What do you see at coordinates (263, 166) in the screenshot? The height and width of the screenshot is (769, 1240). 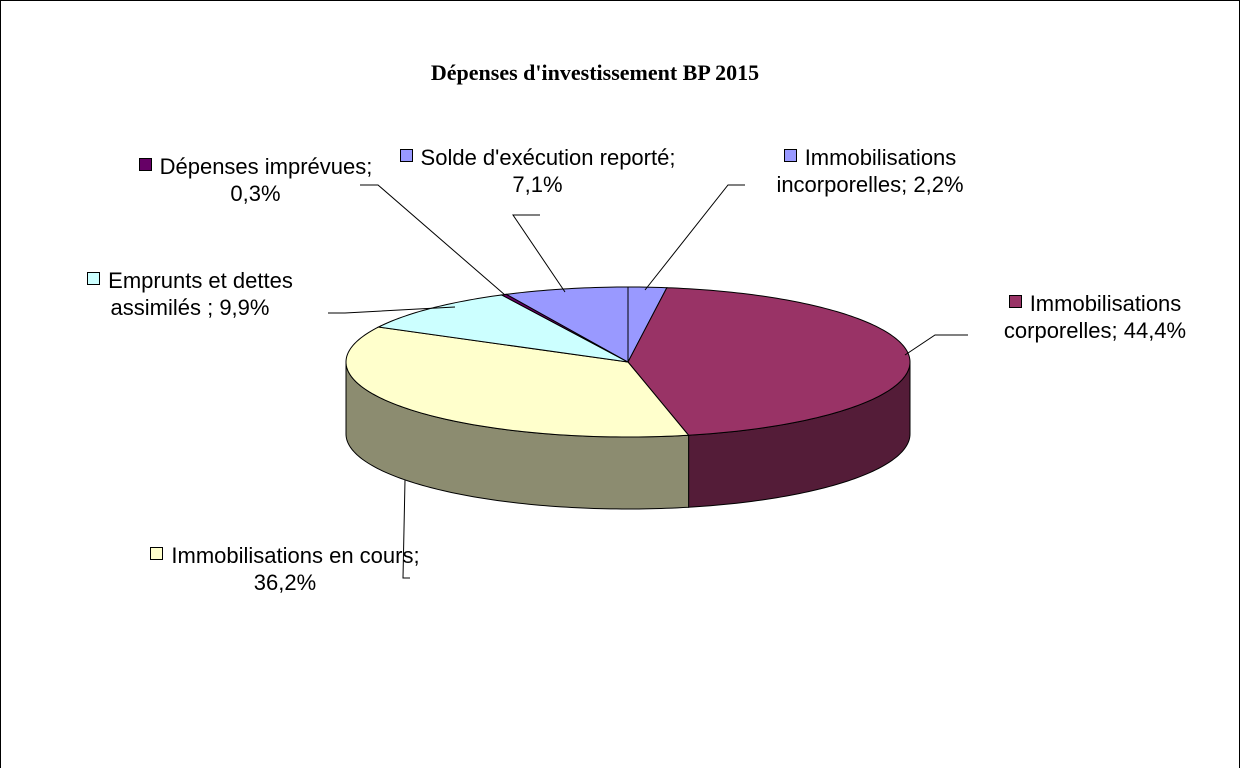 I see `category-label: Dépenses imprévues` at bounding box center [263, 166].